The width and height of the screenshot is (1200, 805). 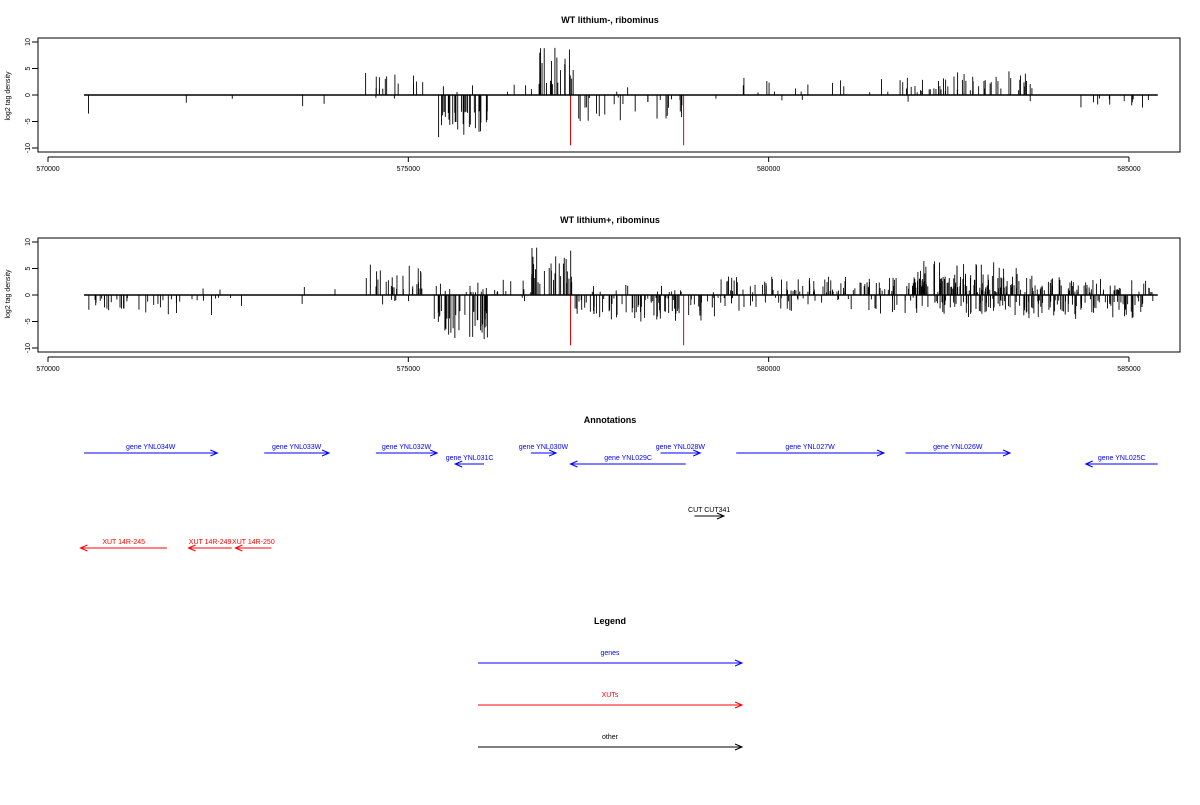 What do you see at coordinates (611, 742) in the screenshot?
I see `legend-item: other` at bounding box center [611, 742].